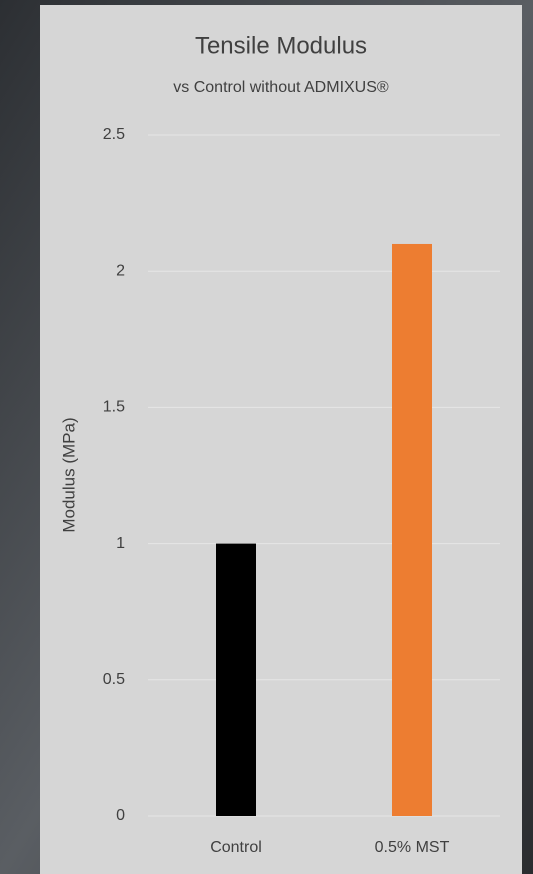 The image size is (533, 874). Describe the element at coordinates (114, 407) in the screenshot. I see `y-tick-label: 1.5` at that location.